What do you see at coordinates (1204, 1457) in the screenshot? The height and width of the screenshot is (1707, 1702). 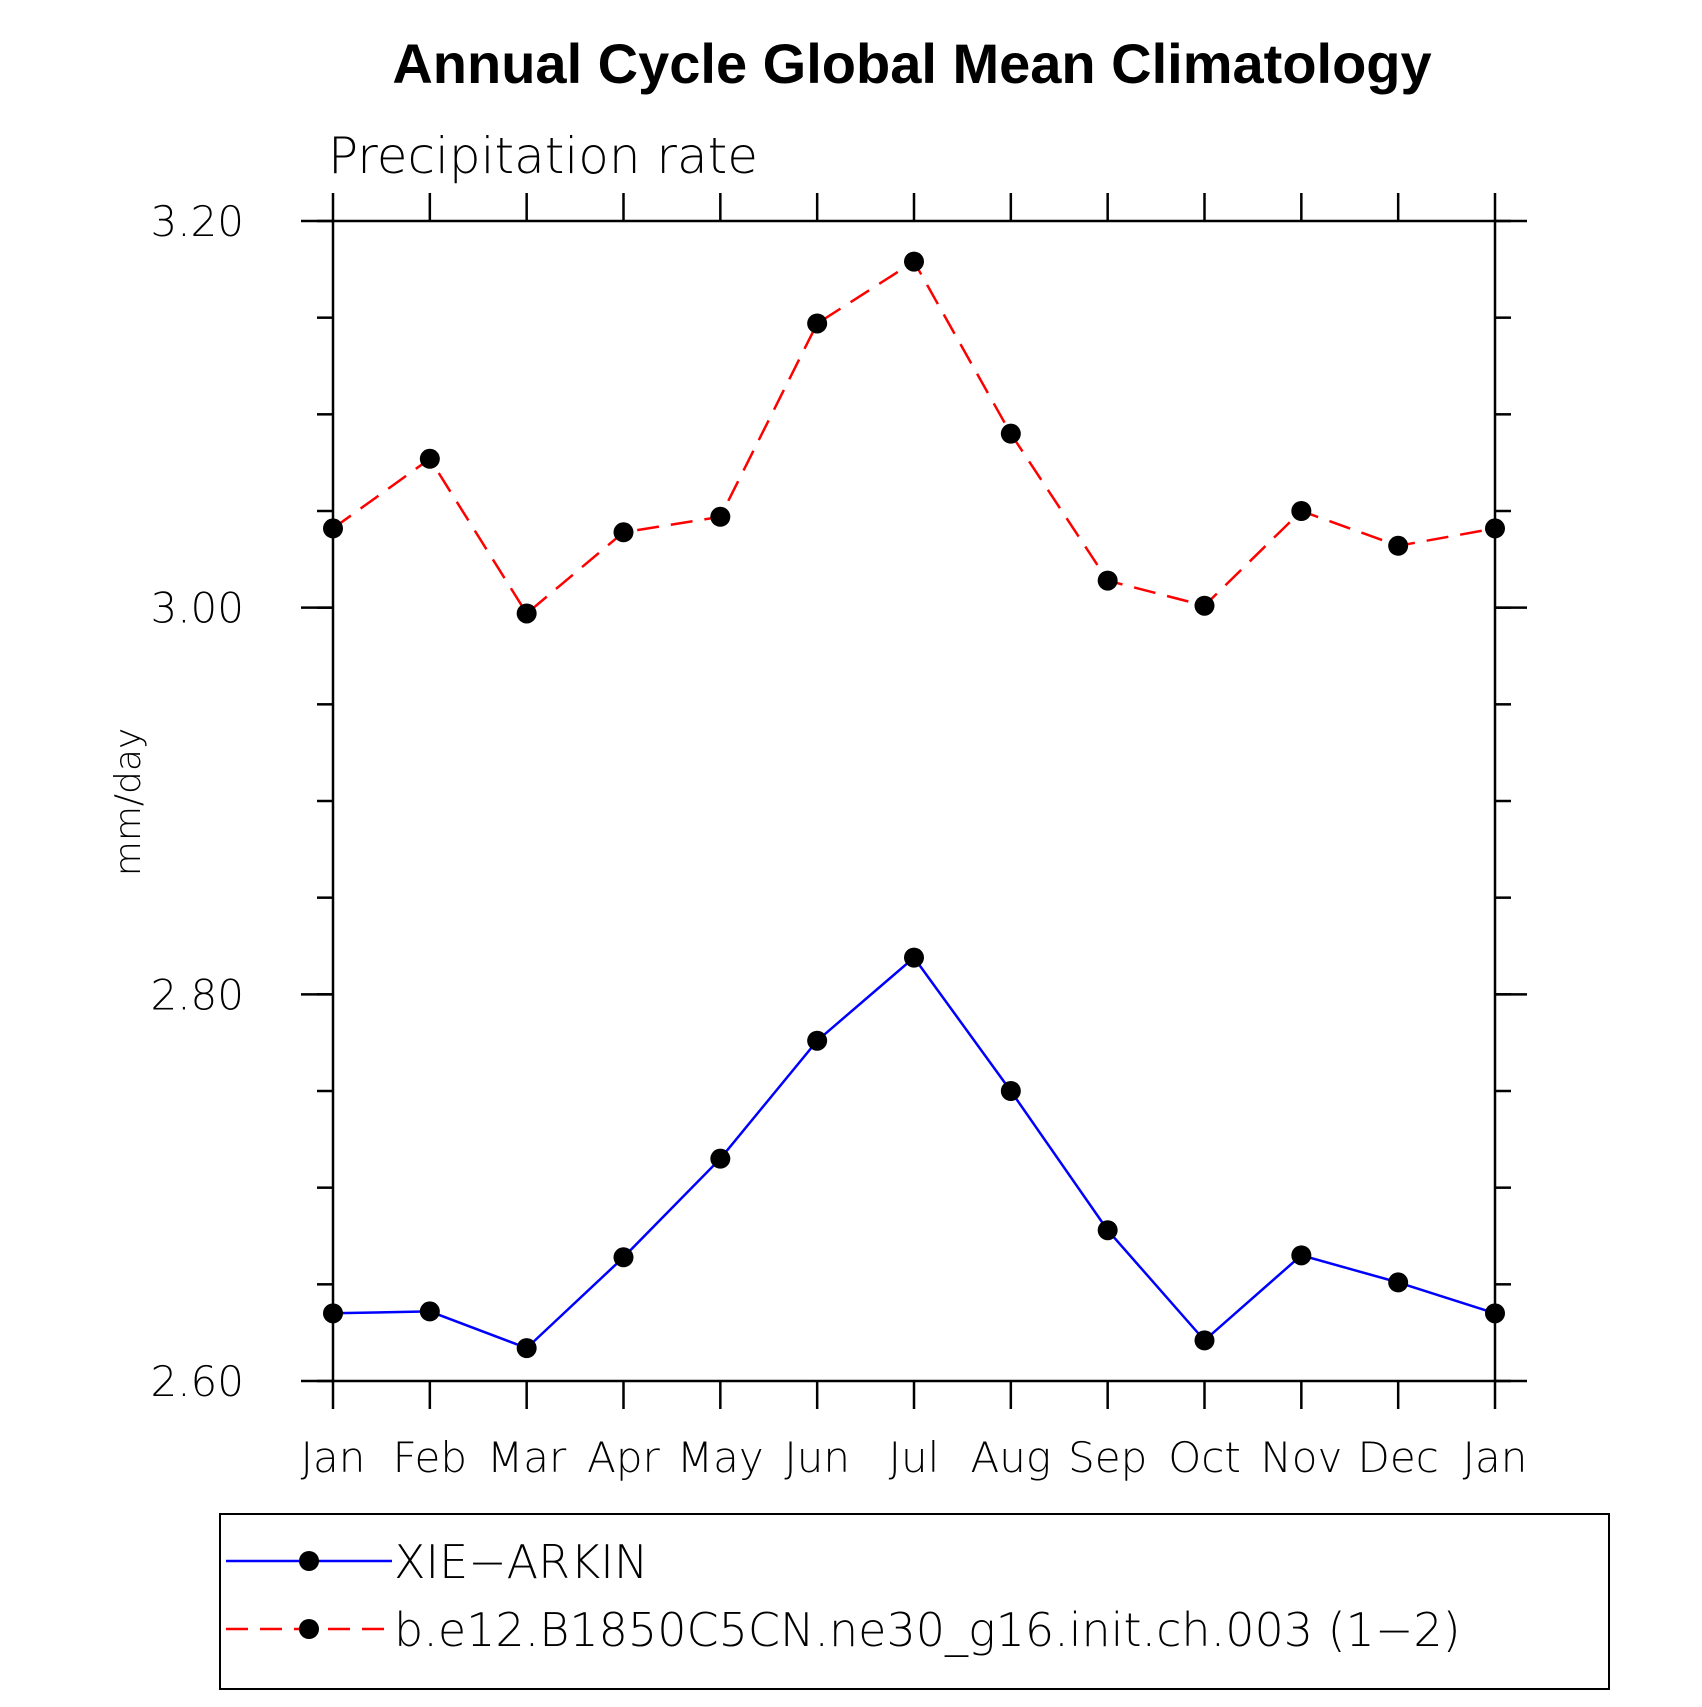 I see `x-tick-label: Oct` at bounding box center [1204, 1457].